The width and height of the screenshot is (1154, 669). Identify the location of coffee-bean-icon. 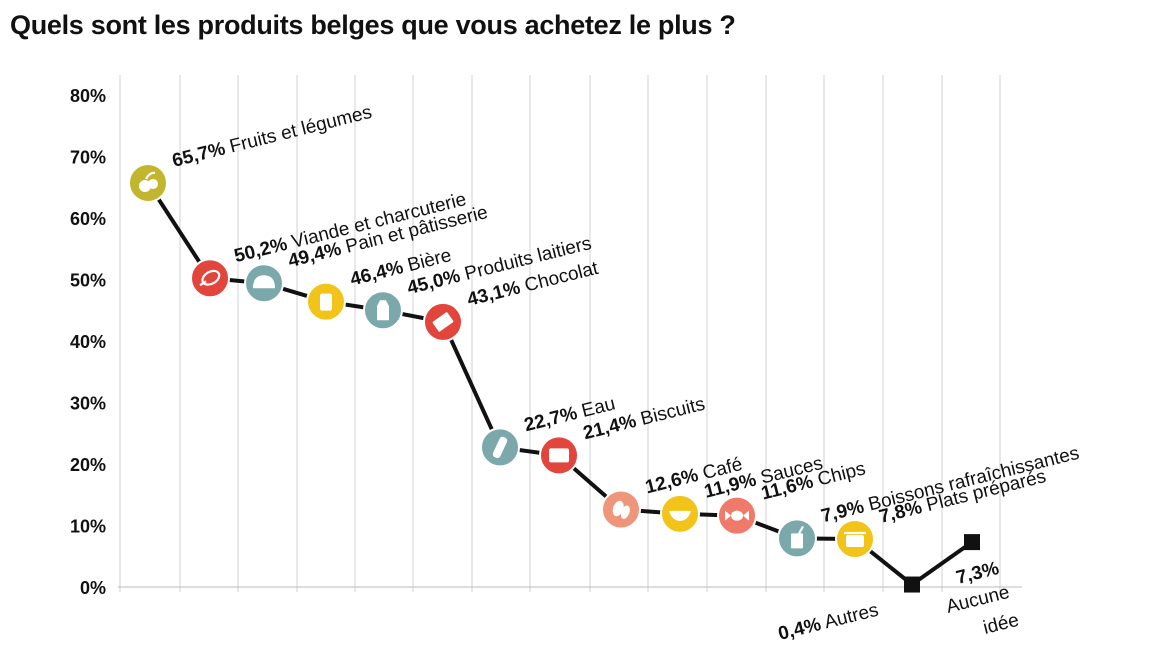
(621, 509).